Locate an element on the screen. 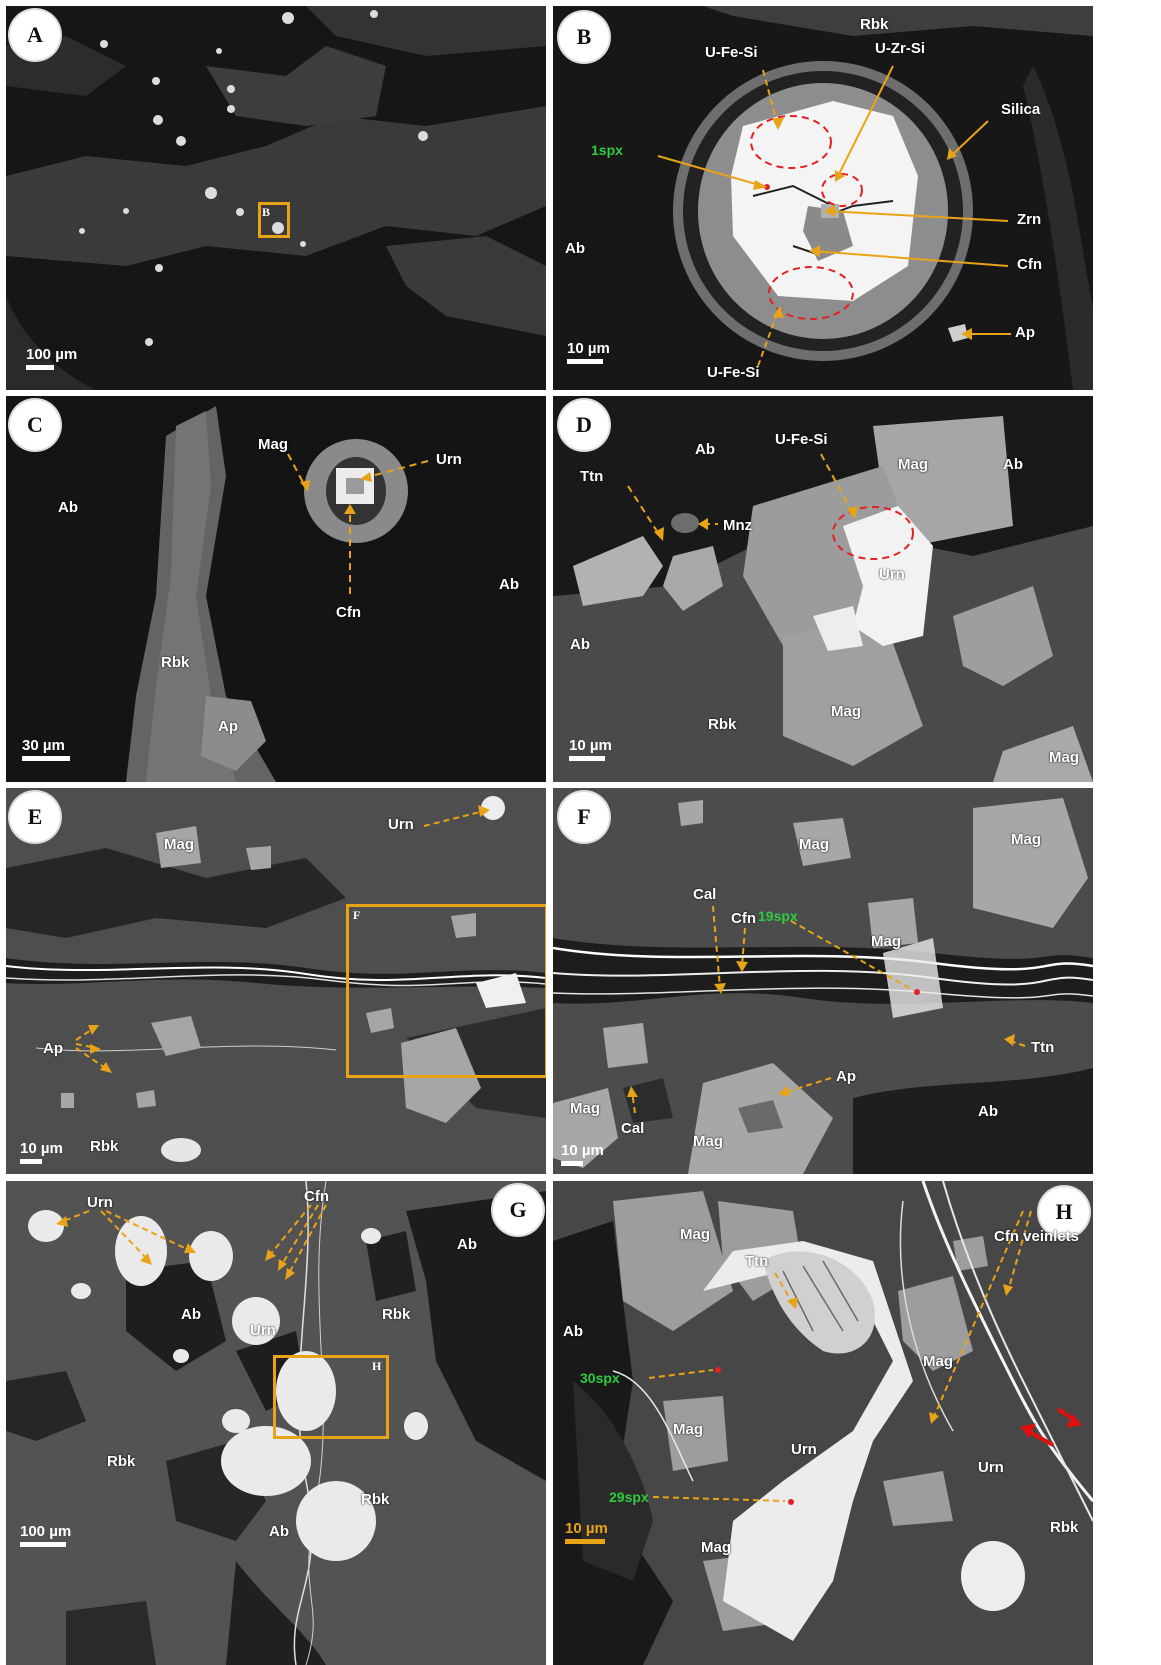 The height and width of the screenshot is (1665, 1161). panel-c-image is located at coordinates (276, 589).